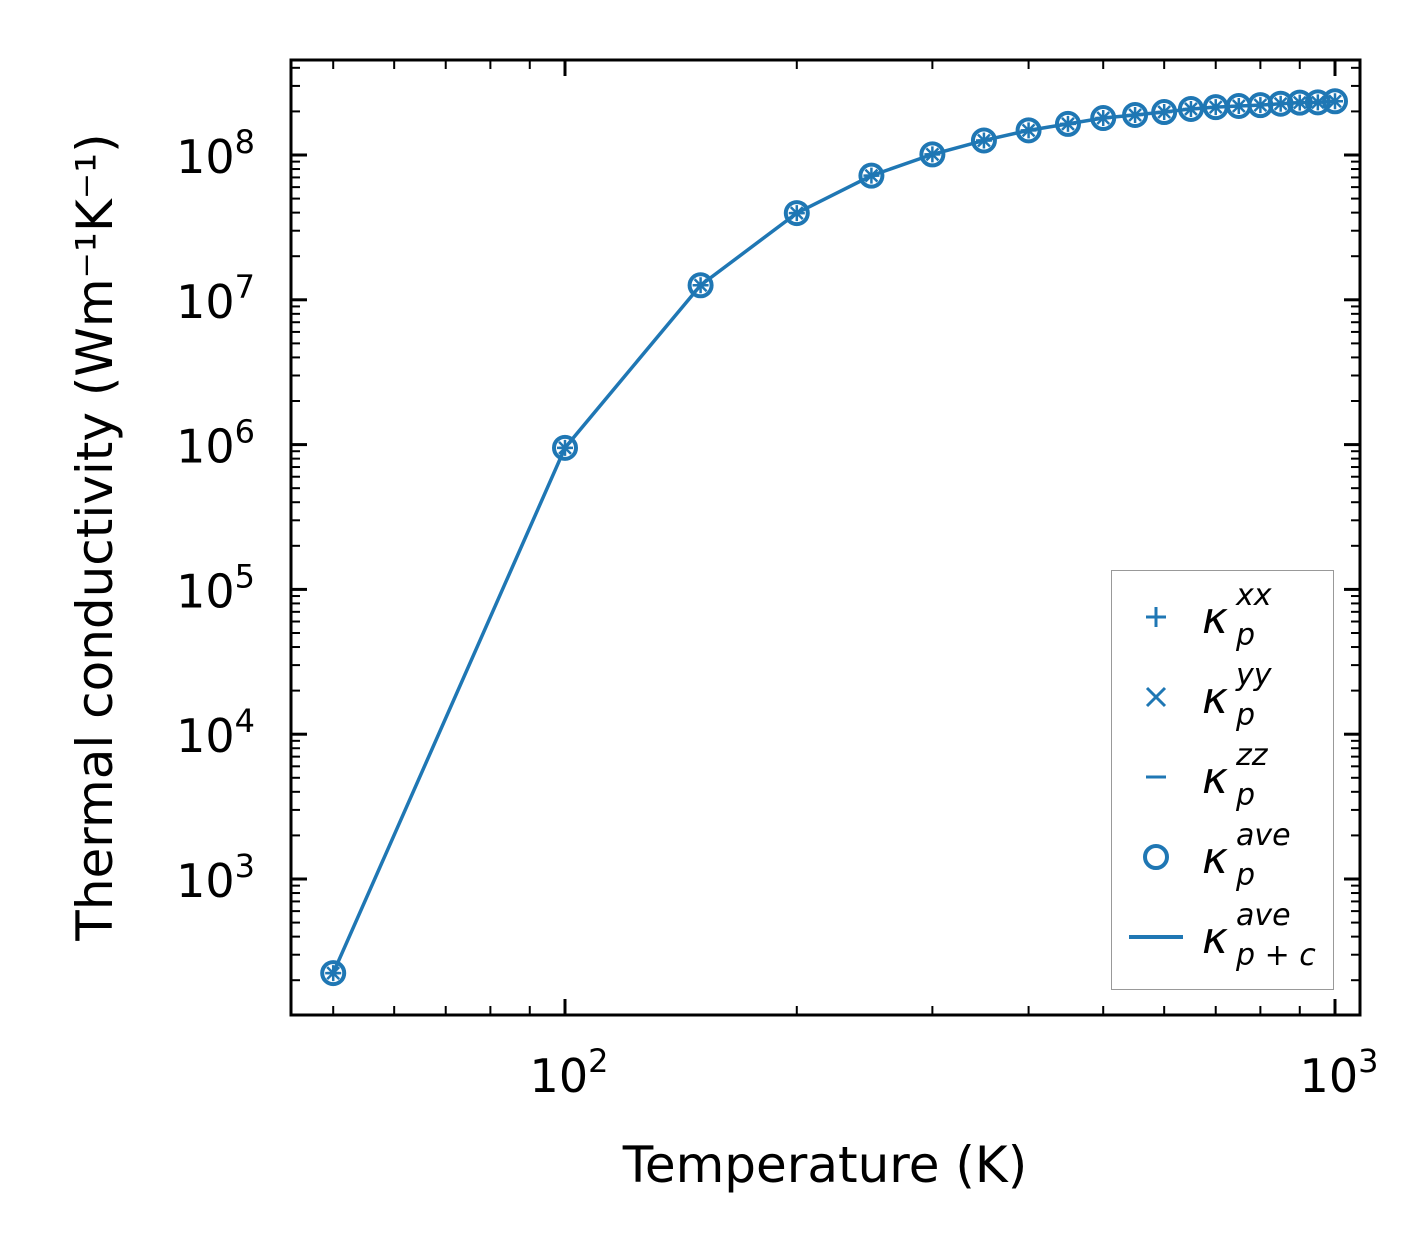  I want to click on y-tick-label: 10⁷, so click(215, 298).